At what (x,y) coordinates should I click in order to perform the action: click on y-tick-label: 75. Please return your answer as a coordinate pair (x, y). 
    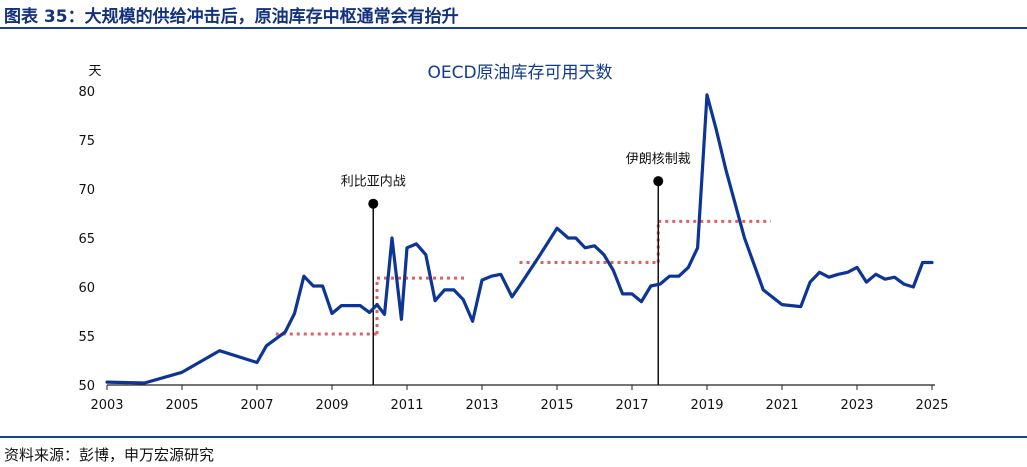
    Looking at the image, I should click on (86, 141).